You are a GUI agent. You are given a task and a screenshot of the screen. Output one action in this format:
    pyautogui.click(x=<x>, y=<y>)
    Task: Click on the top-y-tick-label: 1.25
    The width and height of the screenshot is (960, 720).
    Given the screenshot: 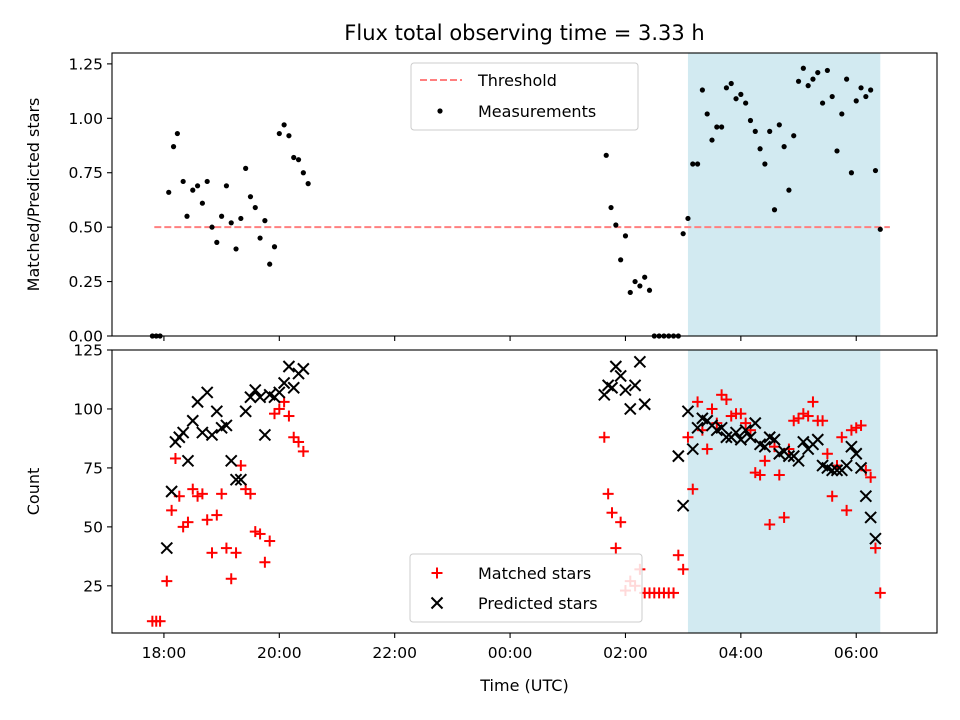 What is the action you would take?
    pyautogui.click(x=85, y=64)
    